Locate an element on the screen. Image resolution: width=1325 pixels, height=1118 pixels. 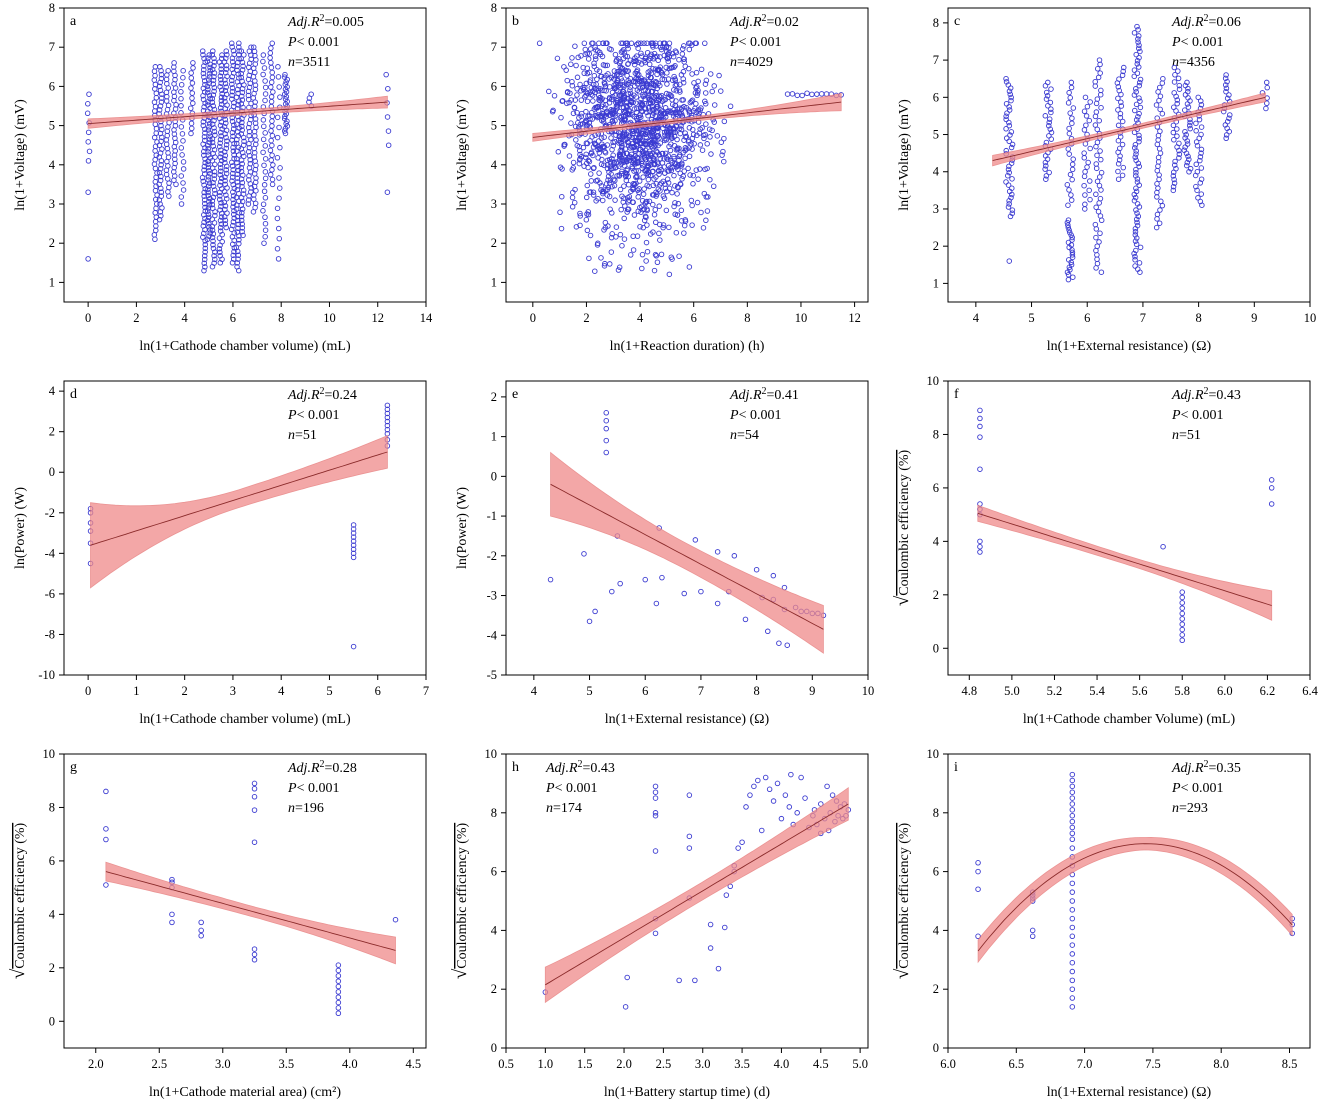
y-tick-label: 8 is located at coordinates (936, 23).